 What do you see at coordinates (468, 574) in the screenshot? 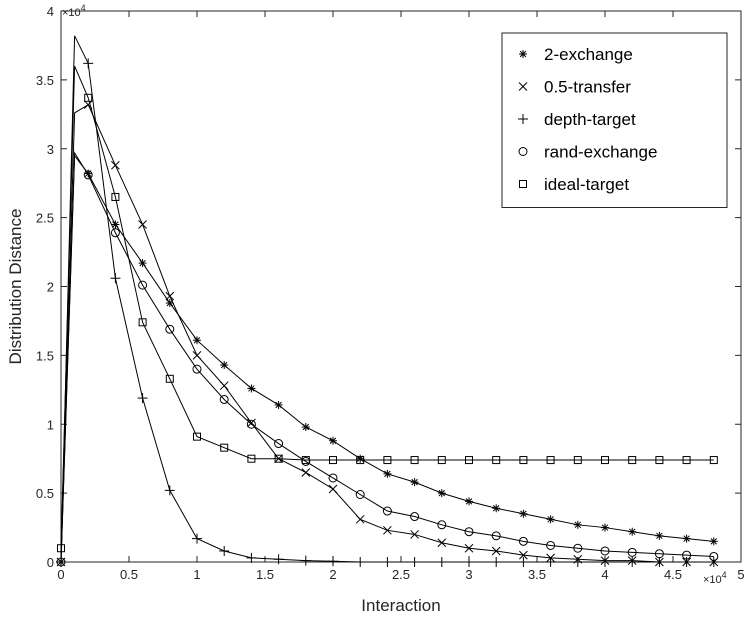
I see `x-tick-label: 3` at bounding box center [468, 574].